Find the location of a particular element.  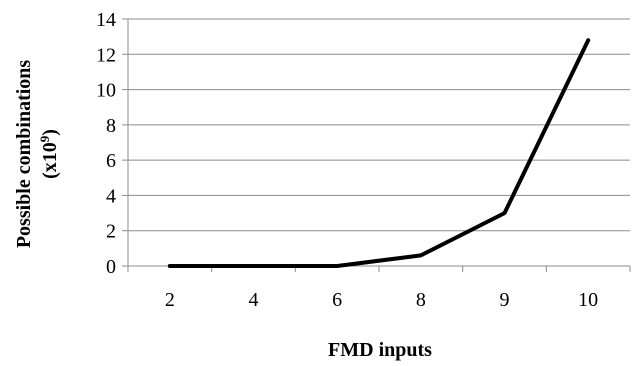

y-axis-ticks: 0 2 4 6 8 10 12 14 is located at coordinates (112, 143).